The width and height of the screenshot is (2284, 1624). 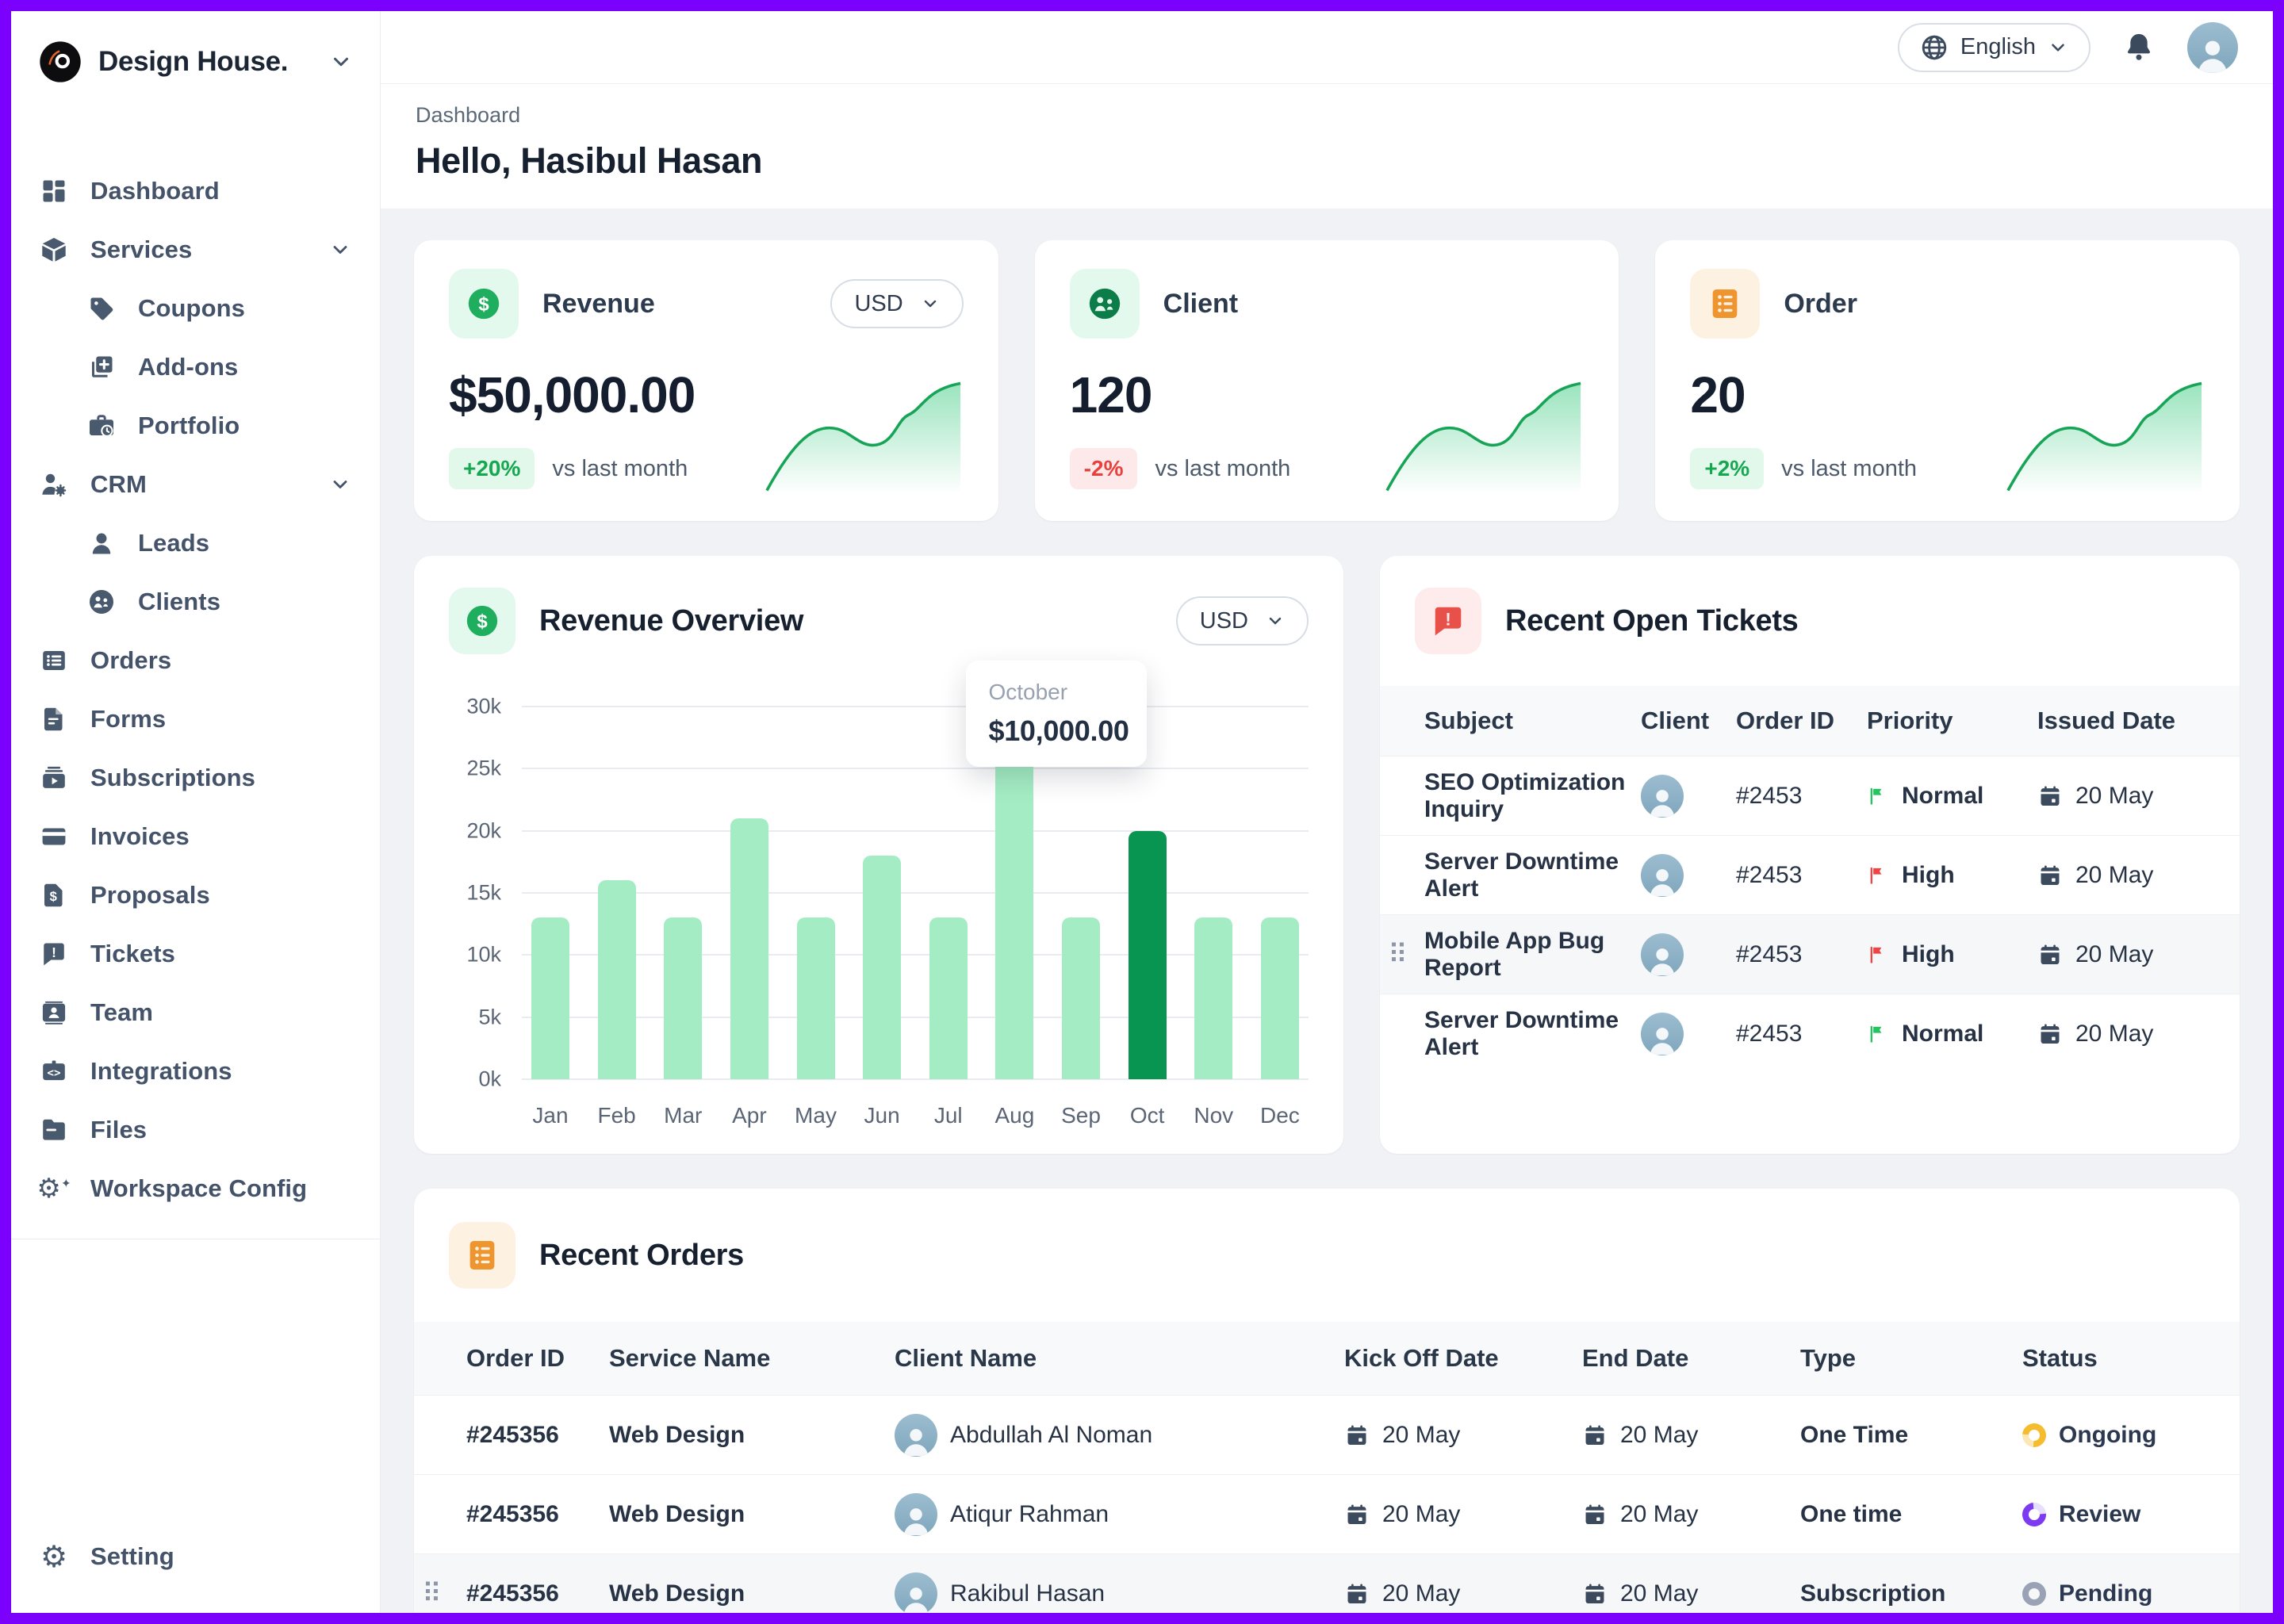 I want to click on language-selector: English, so click(x=1993, y=47).